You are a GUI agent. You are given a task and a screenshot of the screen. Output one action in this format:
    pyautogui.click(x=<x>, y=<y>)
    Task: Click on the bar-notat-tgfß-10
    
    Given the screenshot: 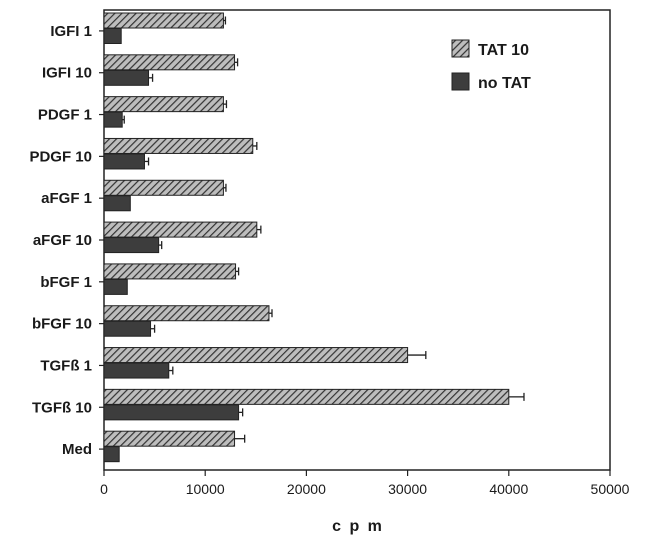 What is the action you would take?
    pyautogui.click(x=171, y=412)
    